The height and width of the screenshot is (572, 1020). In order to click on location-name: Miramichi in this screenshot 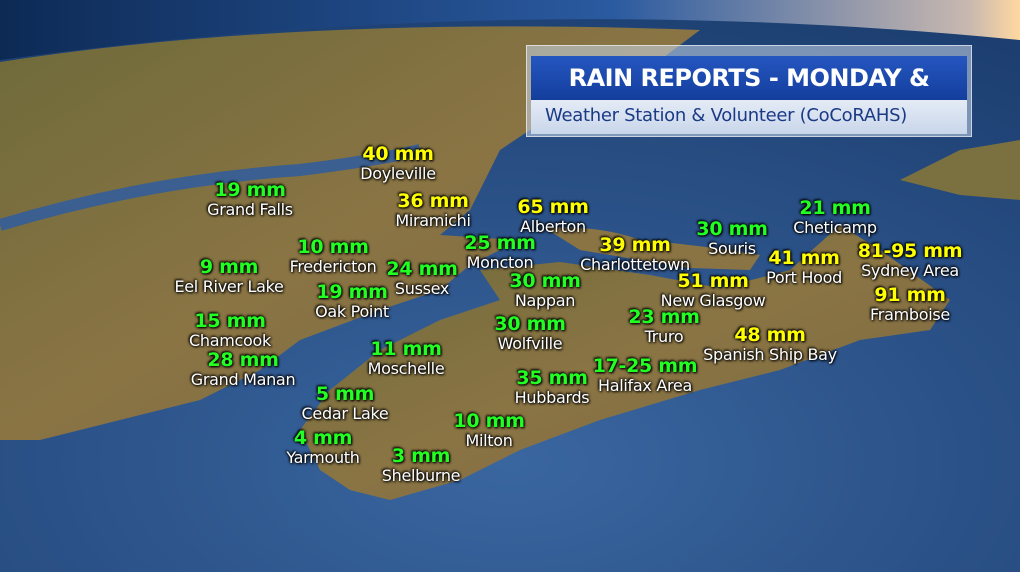, I will do `click(433, 220)`.